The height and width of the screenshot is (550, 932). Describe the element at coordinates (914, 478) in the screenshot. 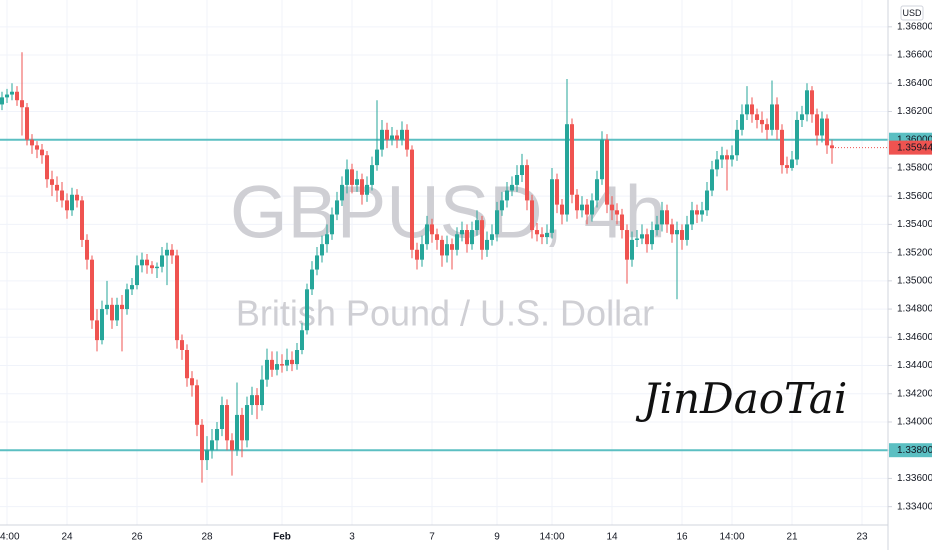

I see `y-tick-label: 1.33600` at that location.